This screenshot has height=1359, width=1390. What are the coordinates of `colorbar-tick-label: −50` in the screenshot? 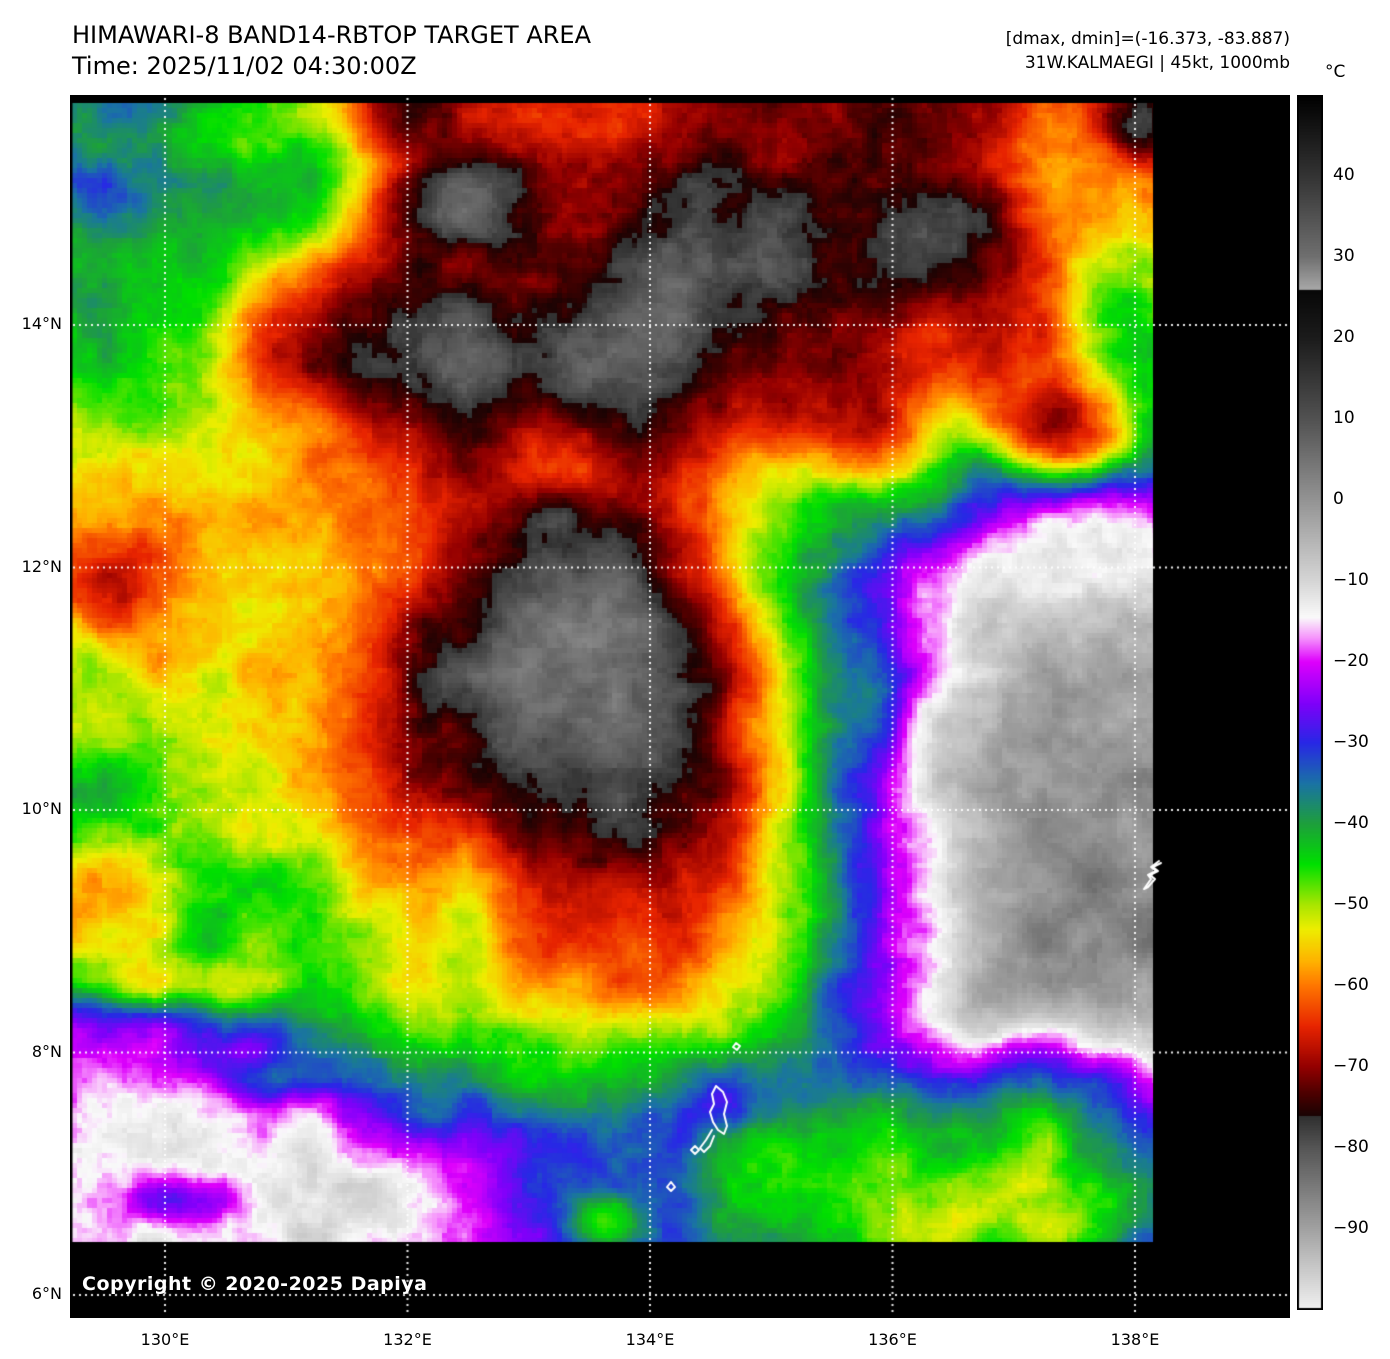 It's located at (1351, 904).